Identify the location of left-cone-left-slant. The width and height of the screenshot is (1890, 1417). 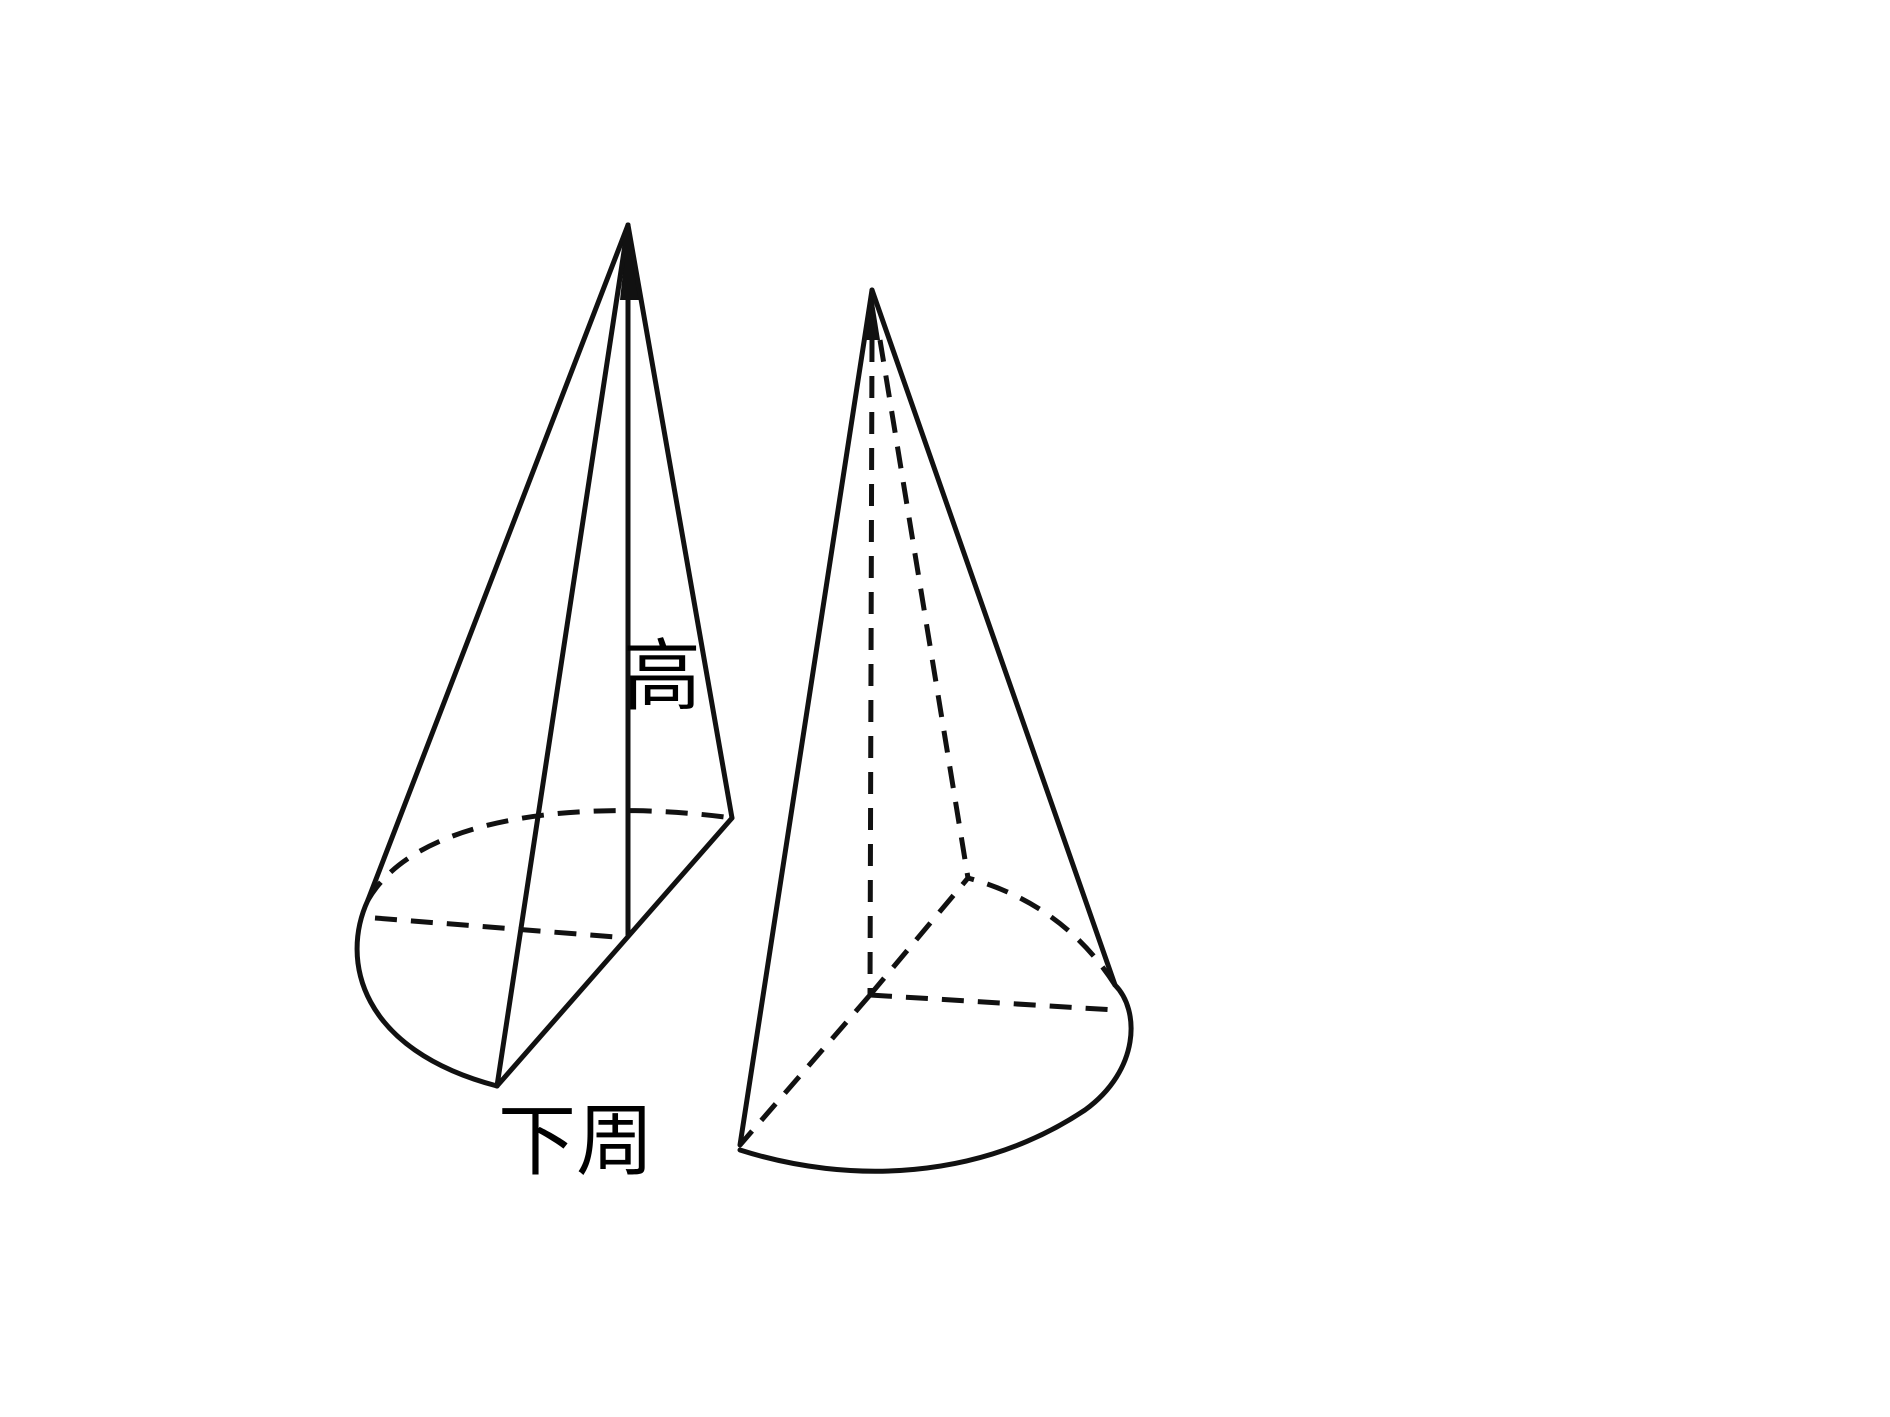
(498, 562).